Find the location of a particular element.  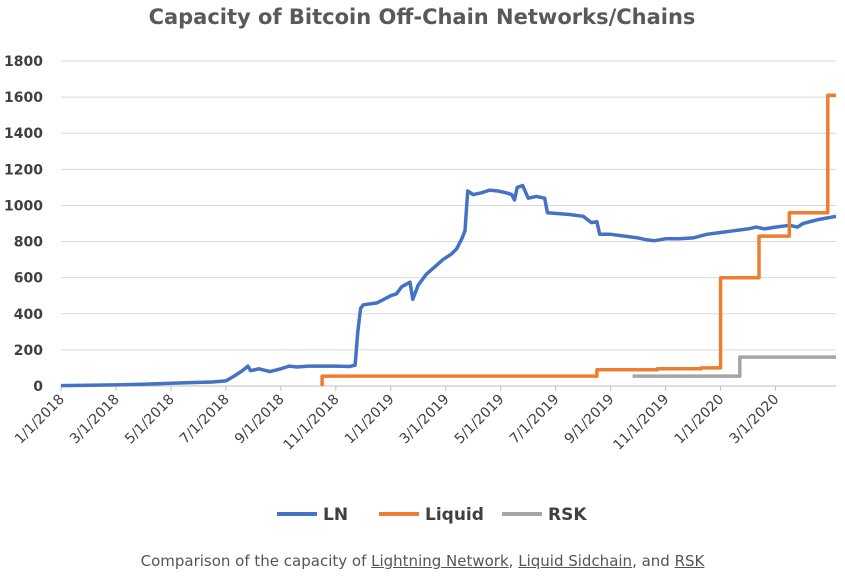

y-tick-label: 400 is located at coordinates (28, 315).